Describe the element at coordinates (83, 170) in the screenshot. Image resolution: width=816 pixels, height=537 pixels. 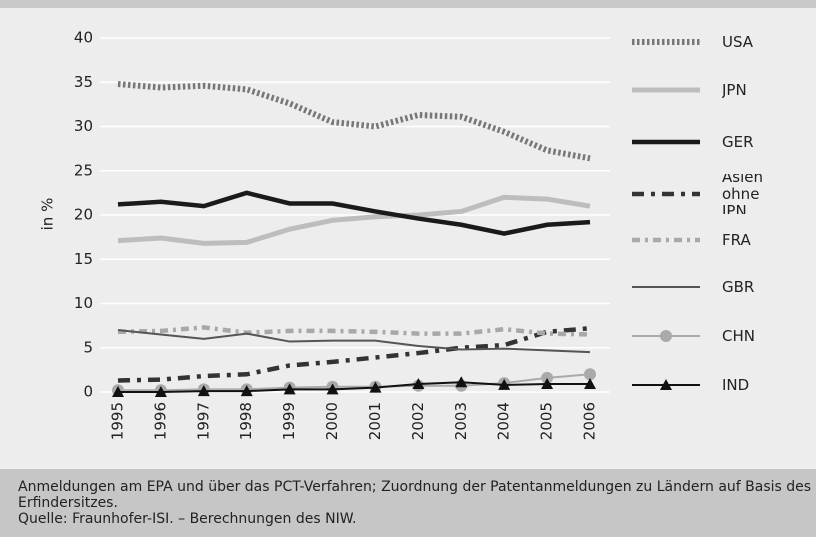
I see `y-tick-label: 25` at that location.